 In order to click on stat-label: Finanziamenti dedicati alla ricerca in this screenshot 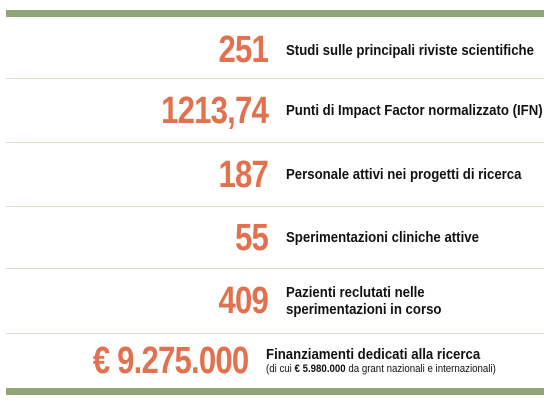, I will do `click(373, 354)`.